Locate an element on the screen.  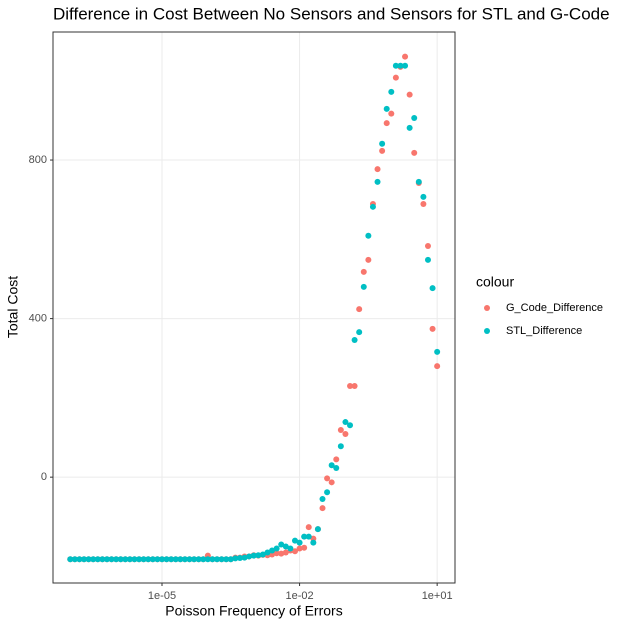
legend-label: STL_Difference is located at coordinates (544, 331).